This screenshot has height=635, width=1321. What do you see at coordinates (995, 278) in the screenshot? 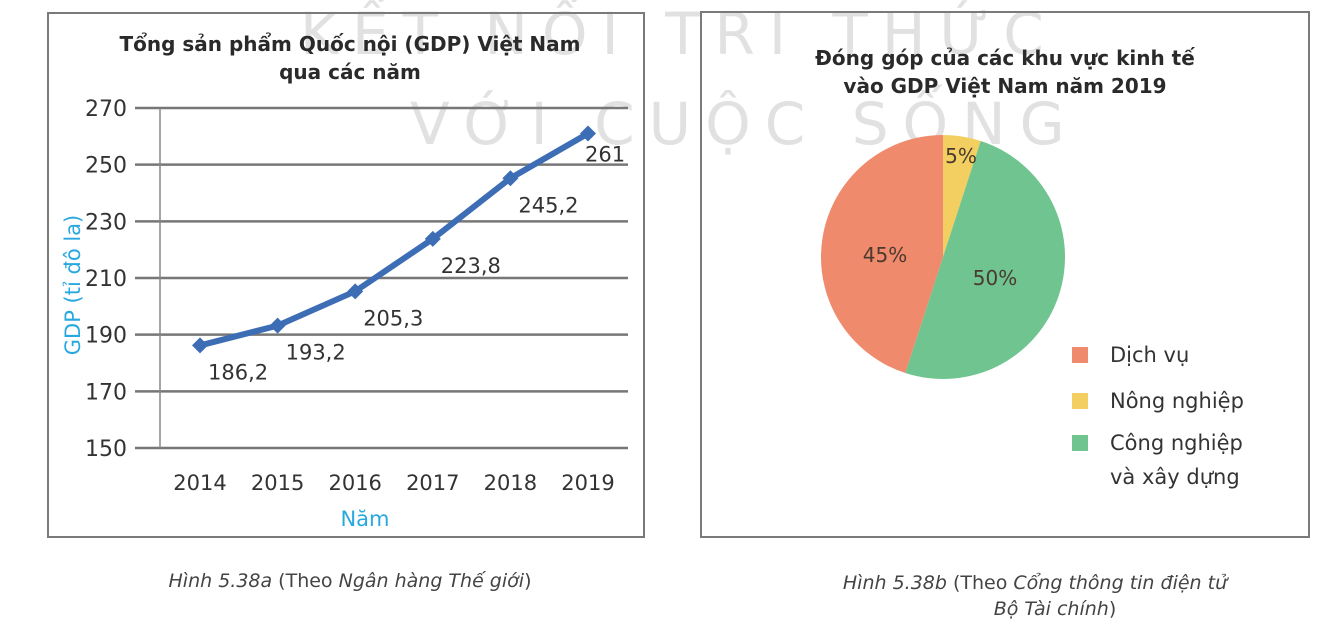
I see `slice-label: 50%` at bounding box center [995, 278].